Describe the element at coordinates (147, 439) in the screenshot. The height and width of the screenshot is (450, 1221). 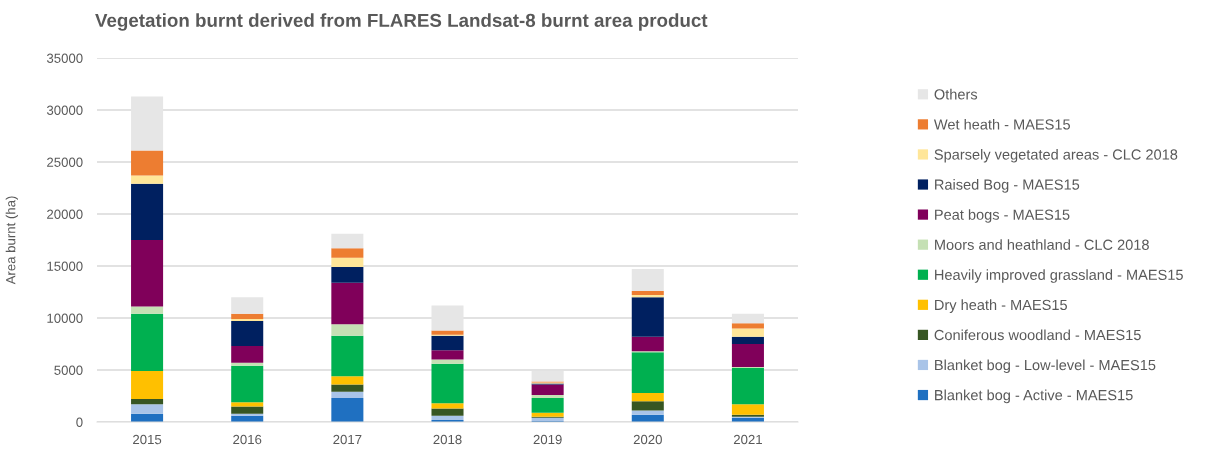
I see `x-tick-label: 2015` at that location.